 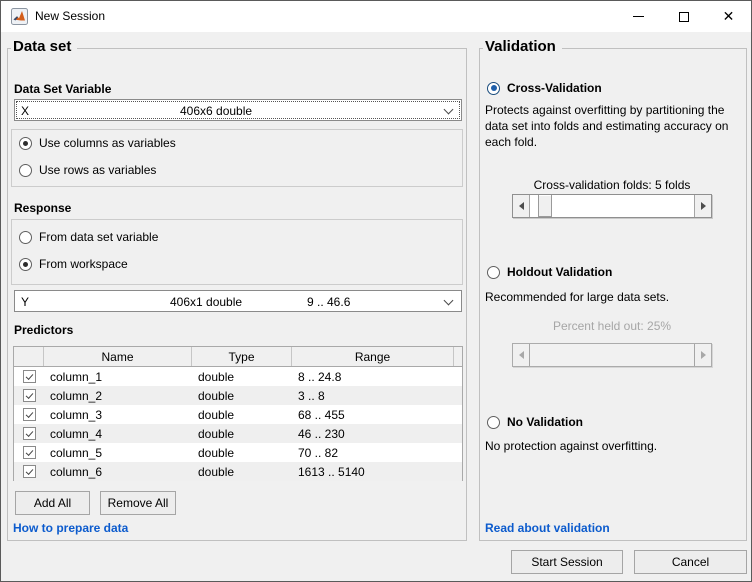 I want to click on radio-holdout-validation: Holdout Validation, so click(x=549, y=272).